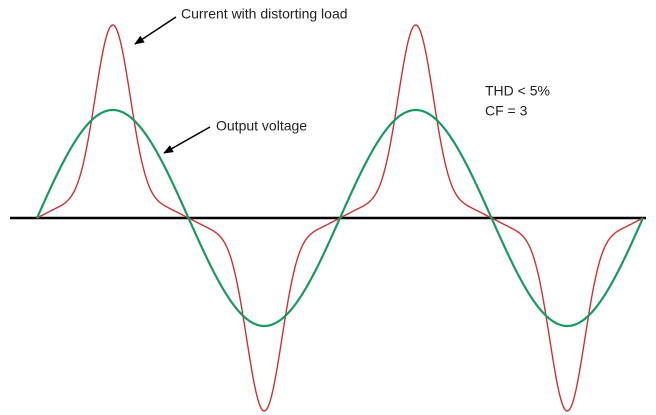 The height and width of the screenshot is (415, 656). Describe the element at coordinates (517, 91) in the screenshot. I see `thd-label: THD < 5%` at that location.